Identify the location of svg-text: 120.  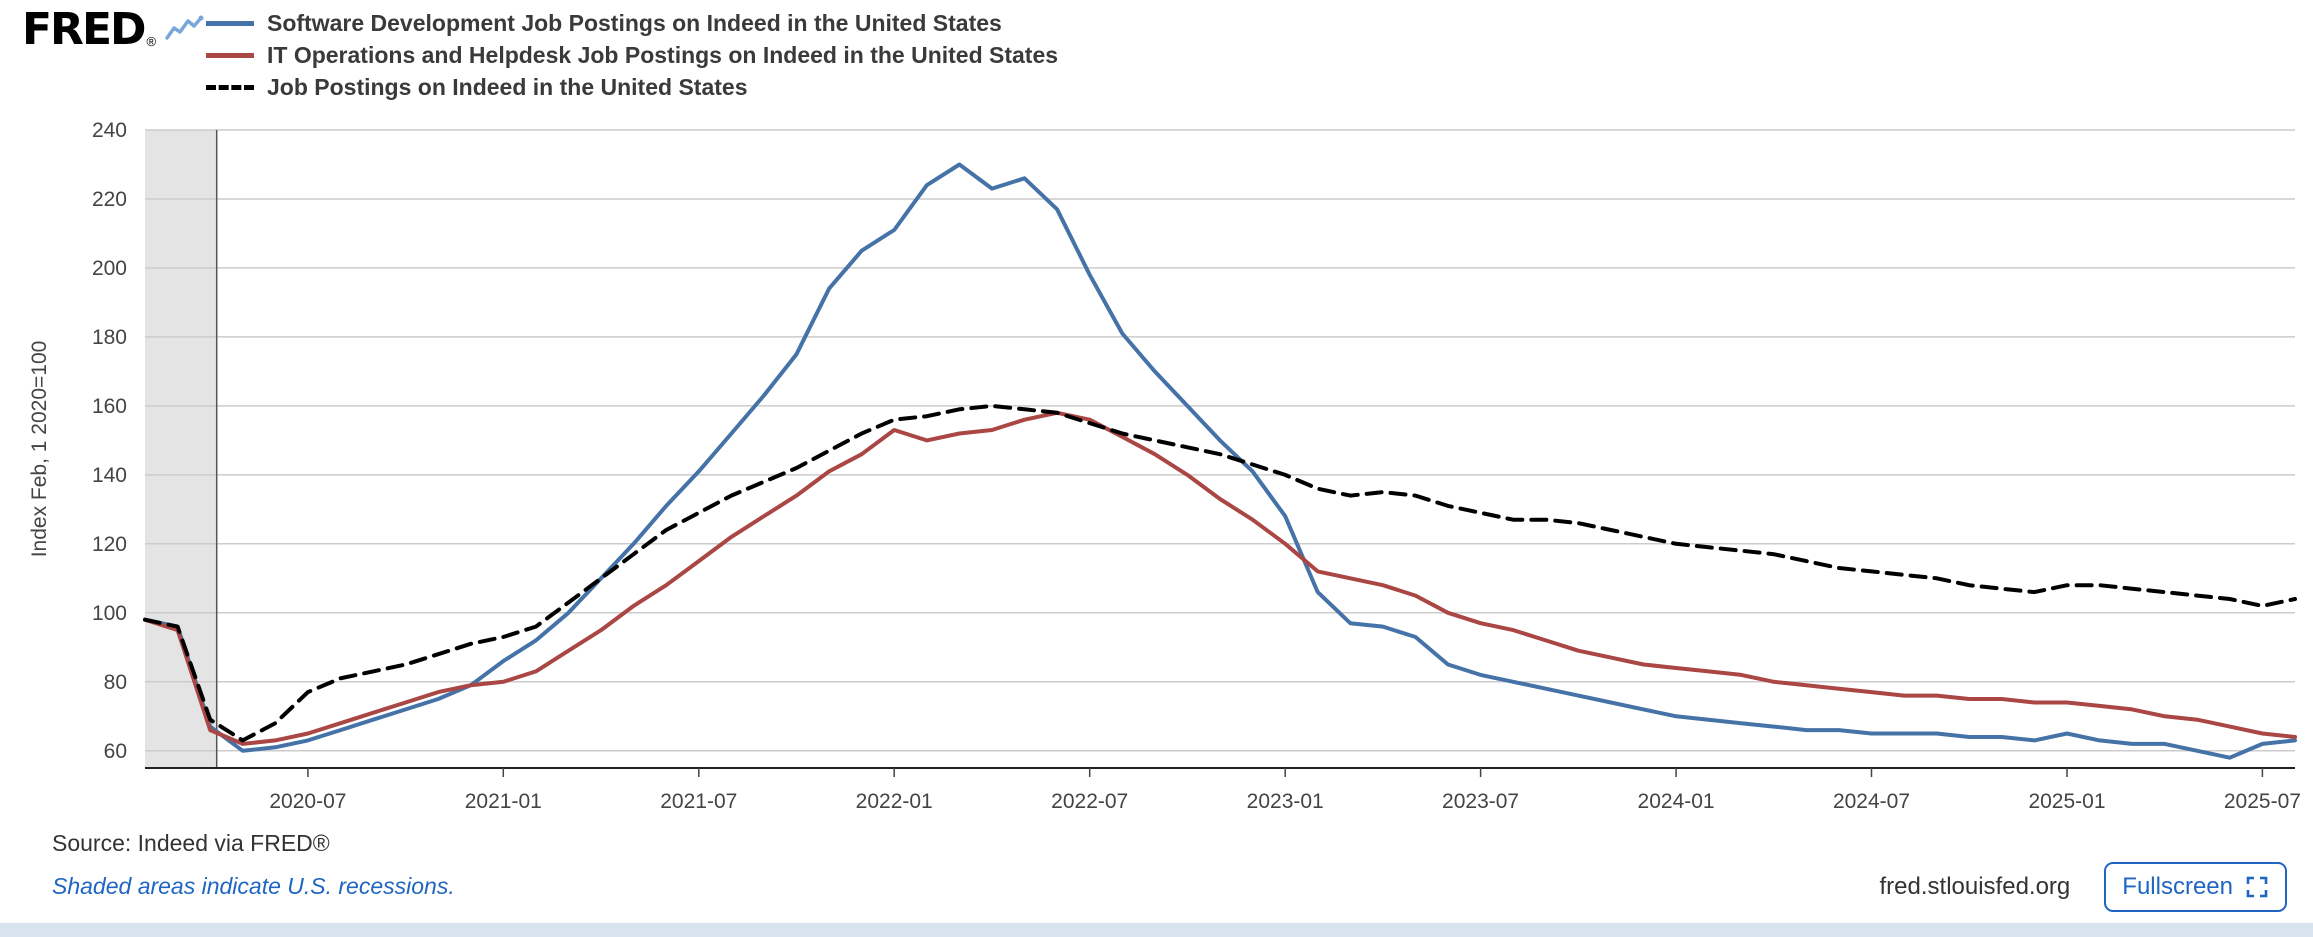
(109, 544).